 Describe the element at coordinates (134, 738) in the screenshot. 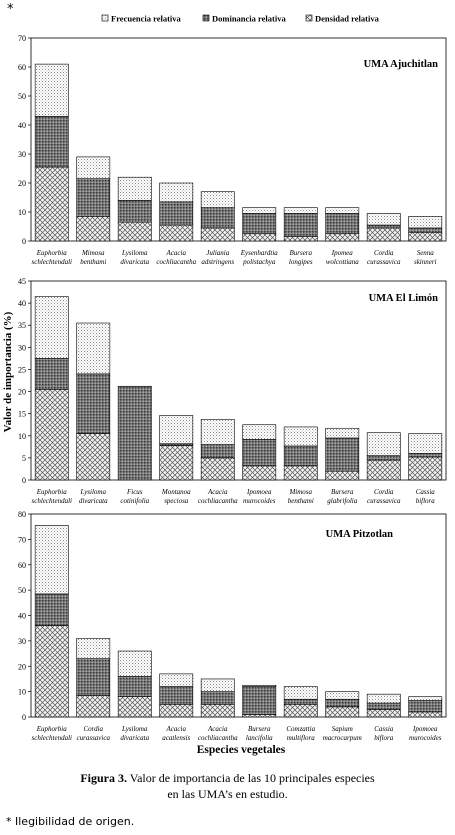

I see `x-tick-label: divaricata` at that location.